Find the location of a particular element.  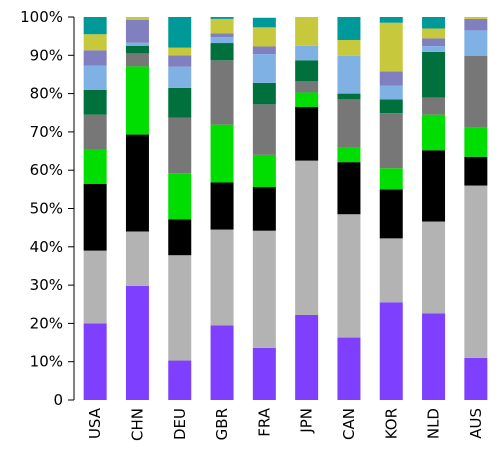

x-tick-label: KOR is located at coordinates (391, 423).